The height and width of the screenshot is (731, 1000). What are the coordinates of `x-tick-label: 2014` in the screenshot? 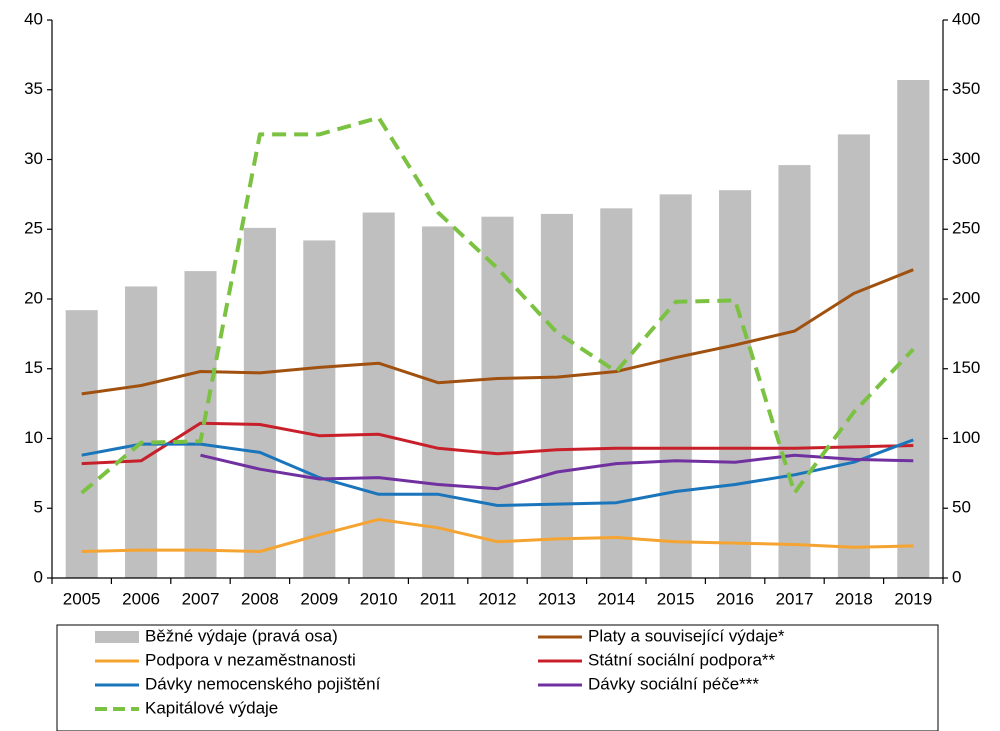 It's located at (616, 598).